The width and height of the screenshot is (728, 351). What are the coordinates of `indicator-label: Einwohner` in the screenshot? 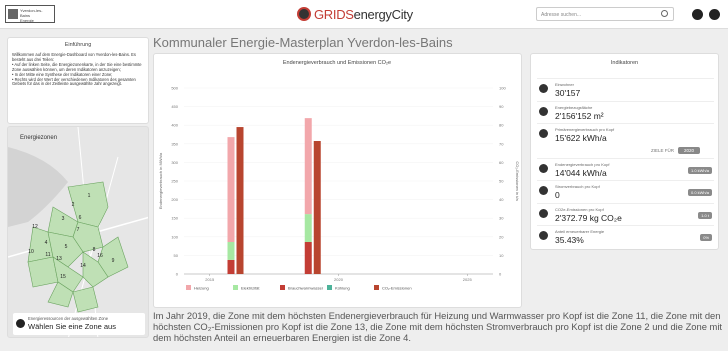 It's located at (564, 84).